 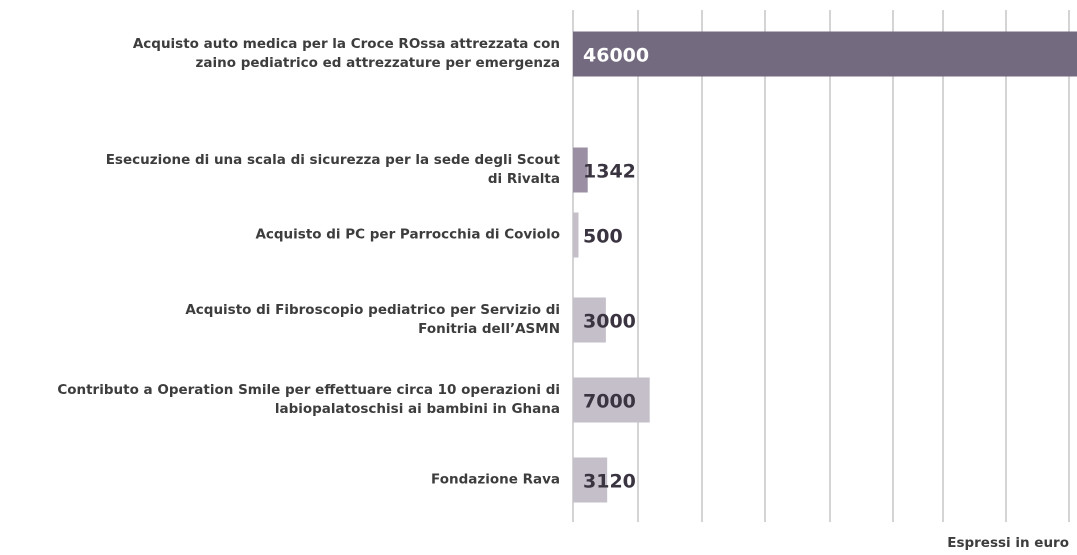 I want to click on note: Espressi in euro, so click(x=1008, y=543).